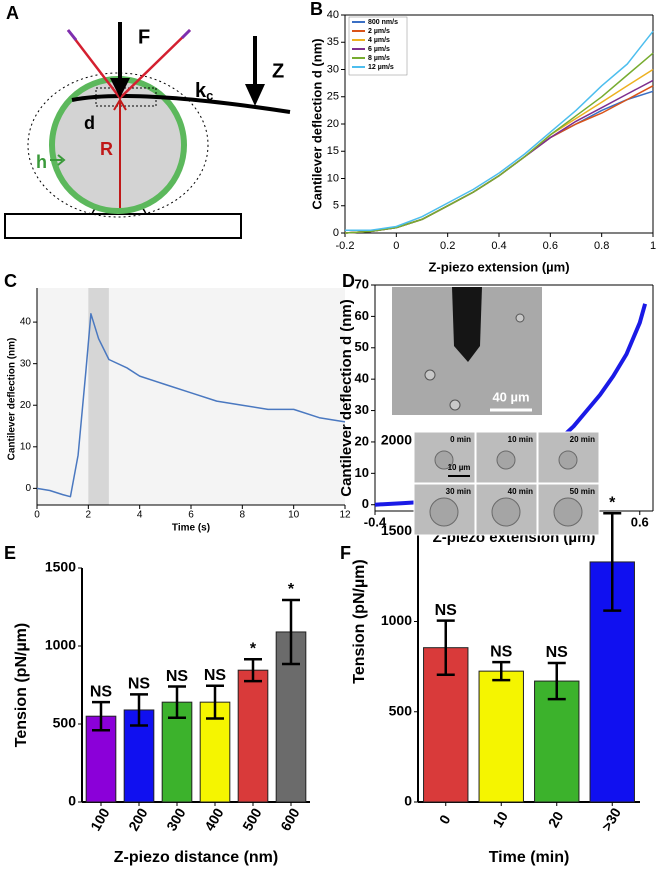 Image resolution: width=664 pixels, height=884 pixels. Describe the element at coordinates (98, 396) in the screenshot. I see `shaded-range` at that location.